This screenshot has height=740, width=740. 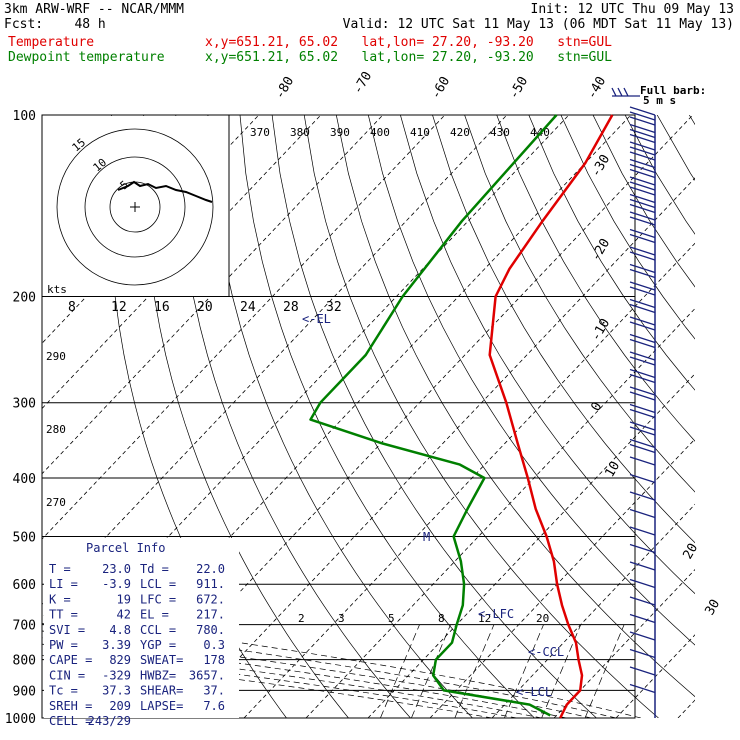 What do you see at coordinates (24, 661) in the screenshot?
I see `pressure-tick-label: 800` at bounding box center [24, 661].